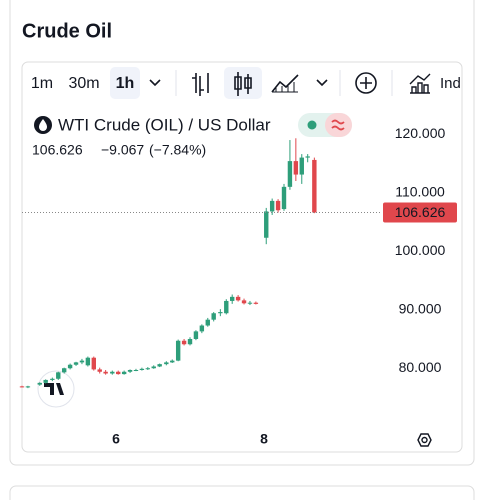 Image resolution: width=484 pixels, height=500 pixels. Describe the element at coordinates (366, 83) in the screenshot. I see `compare-icon` at that location.